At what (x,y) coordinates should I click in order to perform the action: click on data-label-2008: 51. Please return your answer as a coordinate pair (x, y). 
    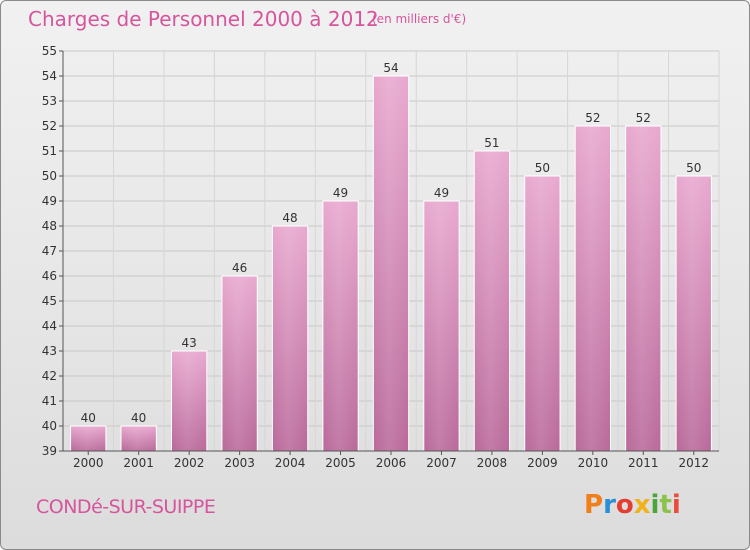
    Looking at the image, I should click on (491, 143).